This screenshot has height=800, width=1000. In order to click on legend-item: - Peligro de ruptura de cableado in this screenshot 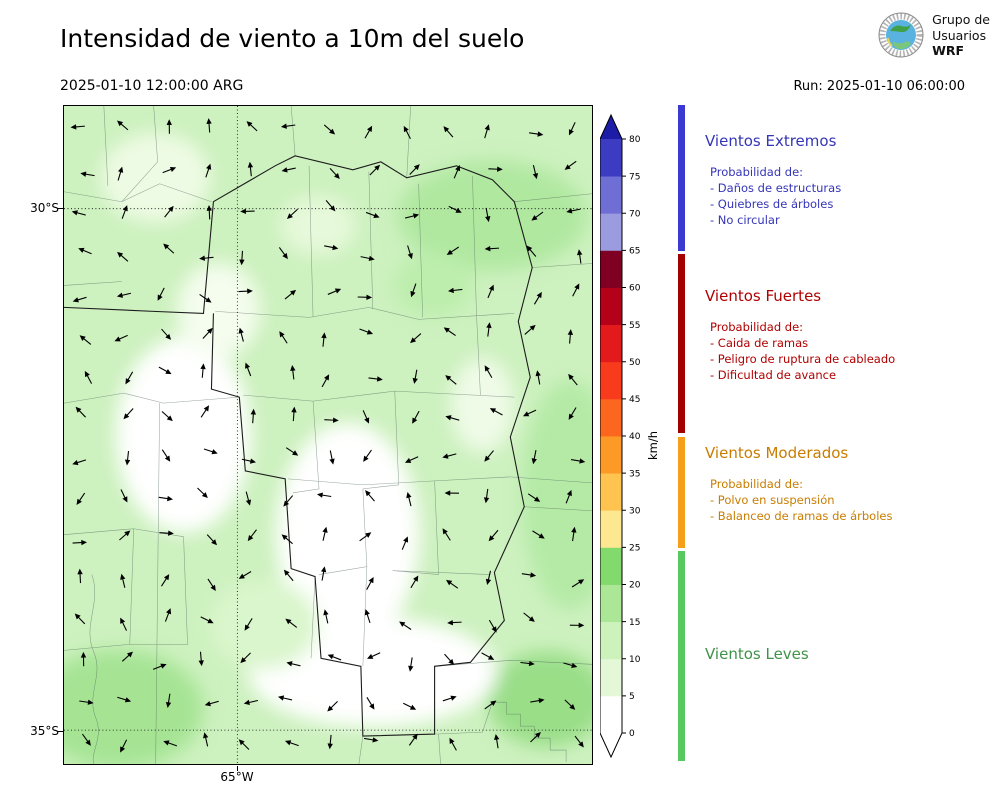, I will do `click(803, 359)`.